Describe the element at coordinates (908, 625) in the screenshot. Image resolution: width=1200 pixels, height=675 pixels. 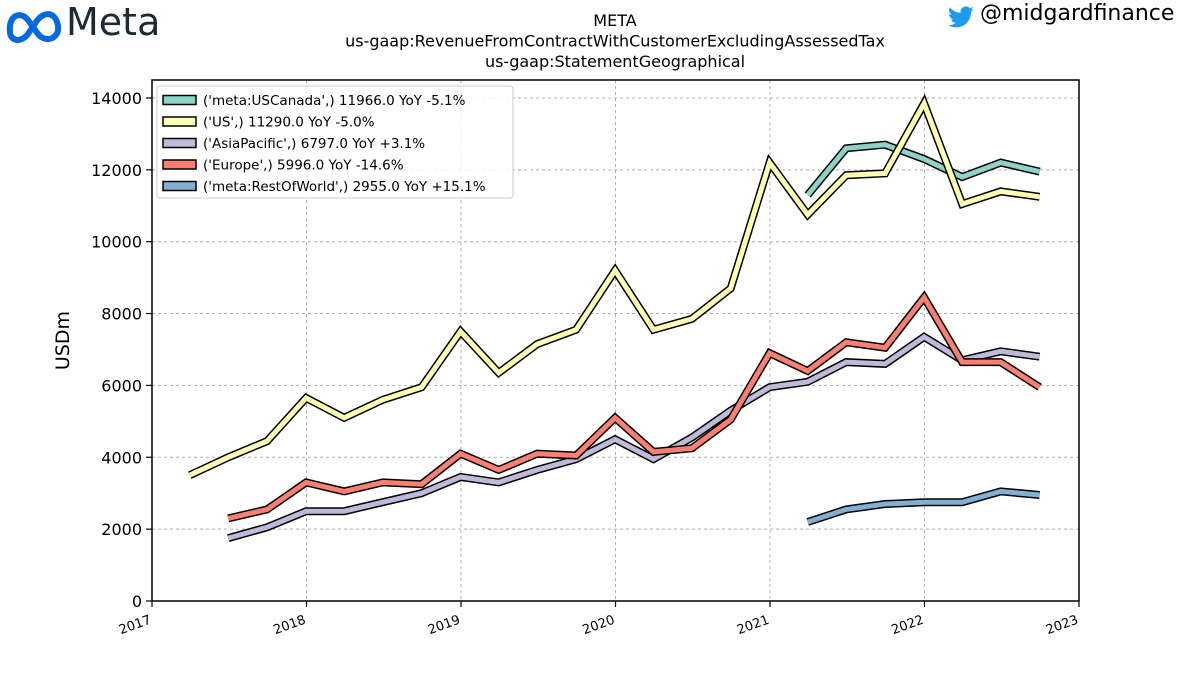
I see `x-tick-label: 2022` at that location.